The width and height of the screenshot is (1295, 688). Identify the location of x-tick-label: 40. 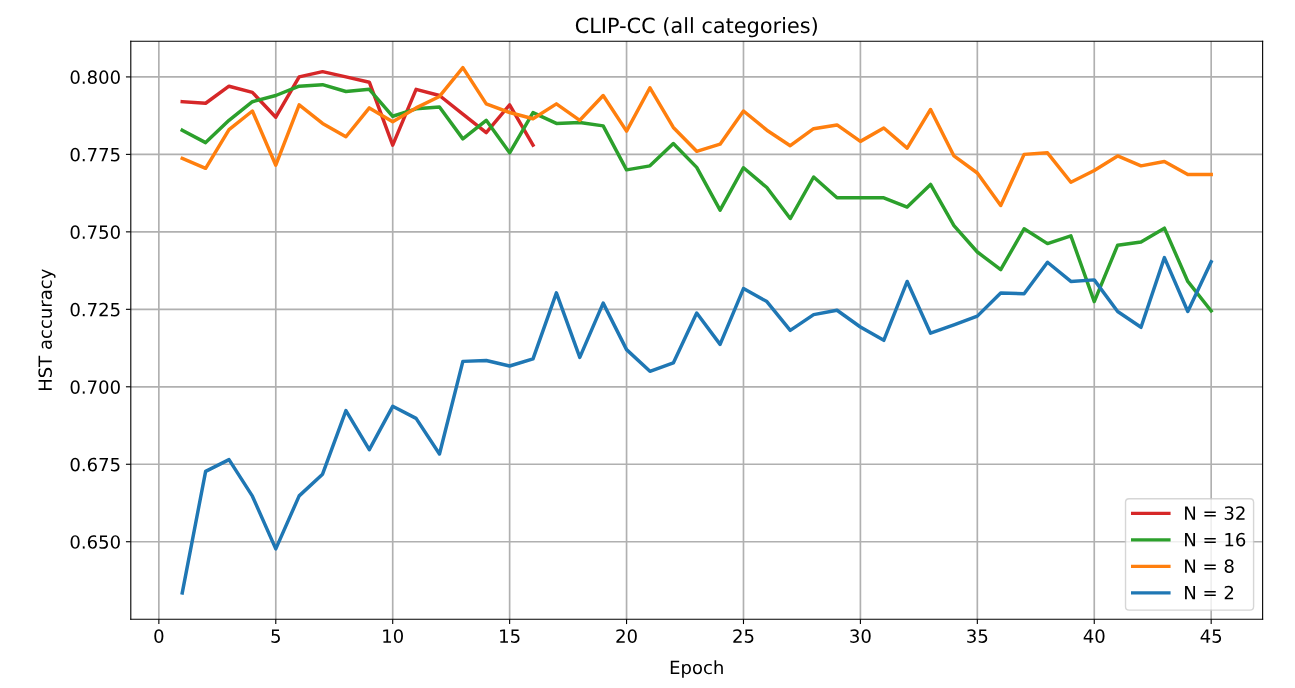
(1094, 636).